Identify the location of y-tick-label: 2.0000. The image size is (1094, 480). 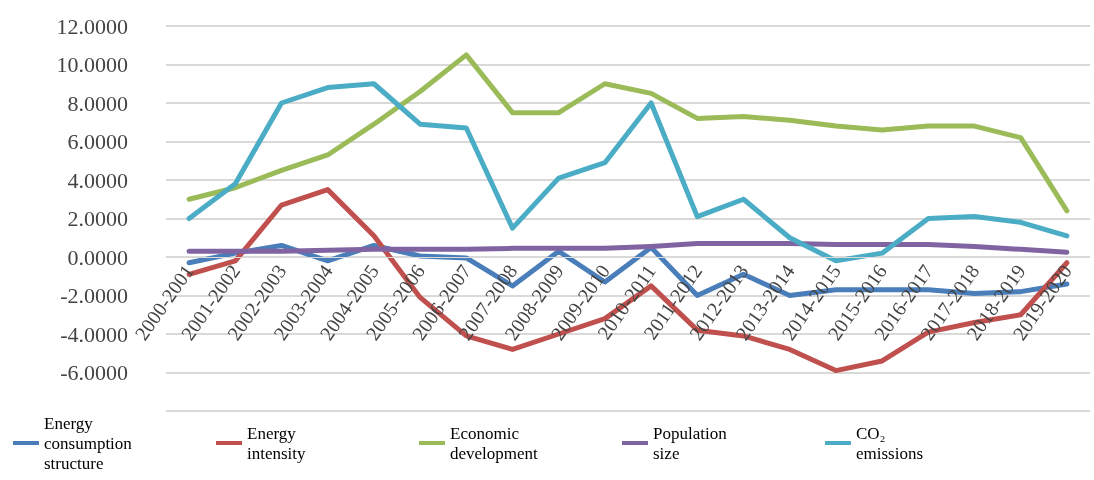
(97, 218).